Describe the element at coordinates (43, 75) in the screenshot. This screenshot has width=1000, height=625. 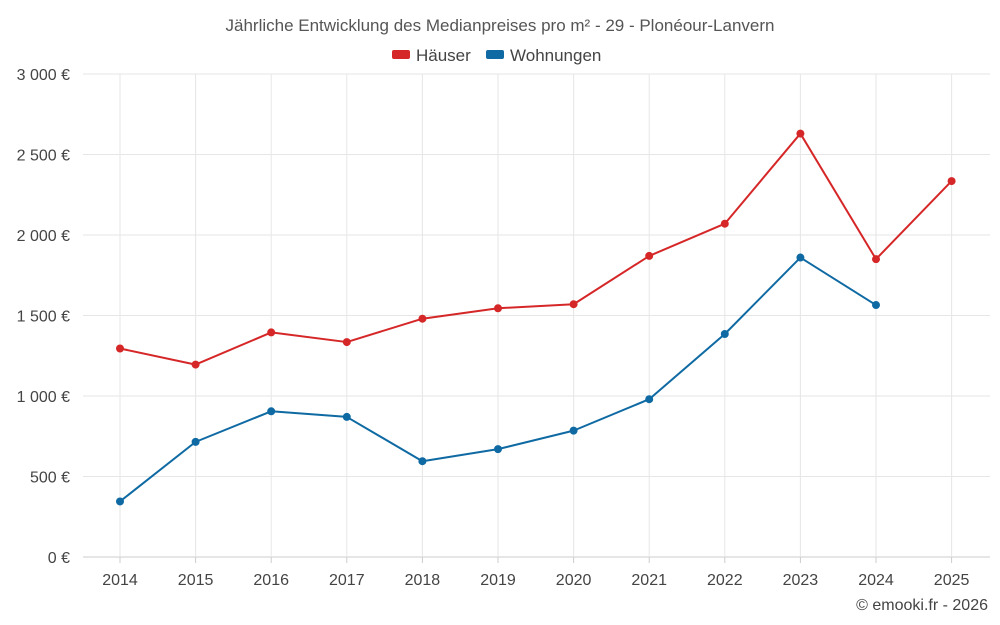
I see `y-tick-label: 3 000 €` at that location.